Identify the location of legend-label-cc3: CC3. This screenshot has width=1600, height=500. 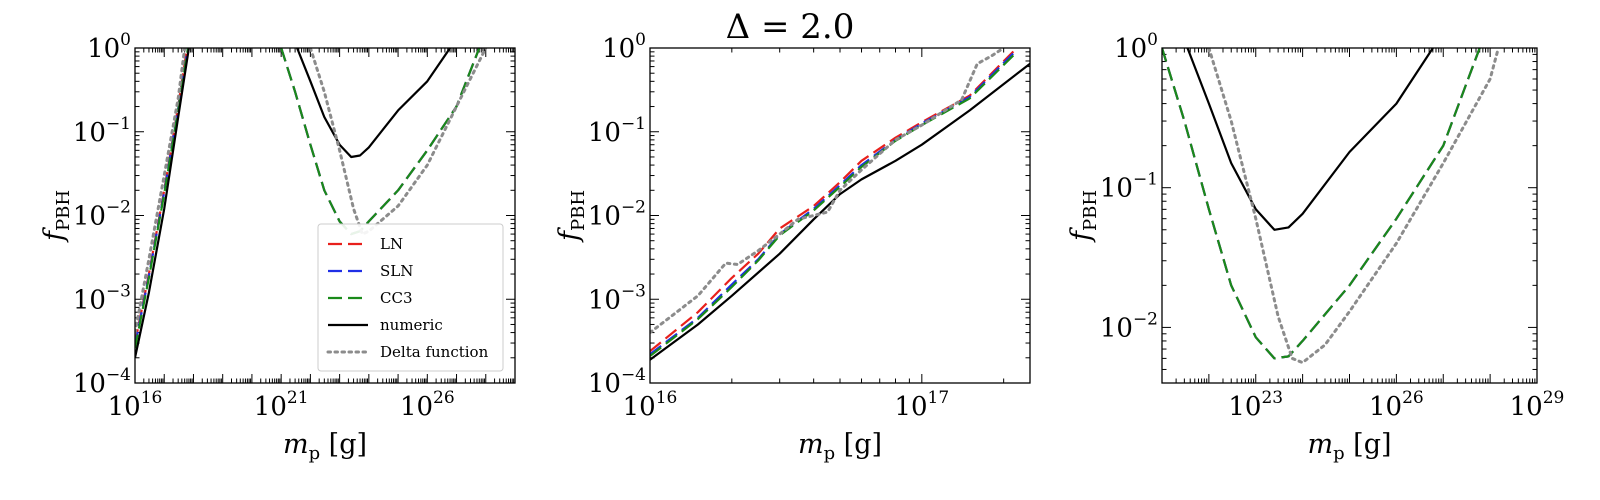
(396, 298).